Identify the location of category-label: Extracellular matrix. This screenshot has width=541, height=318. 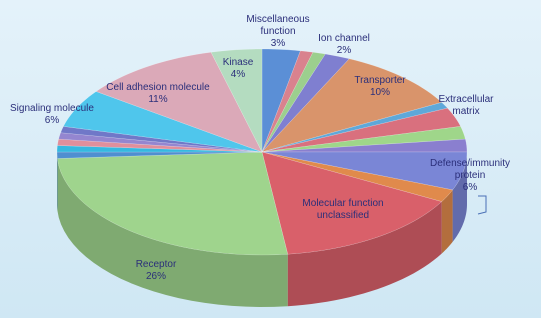
(466, 105).